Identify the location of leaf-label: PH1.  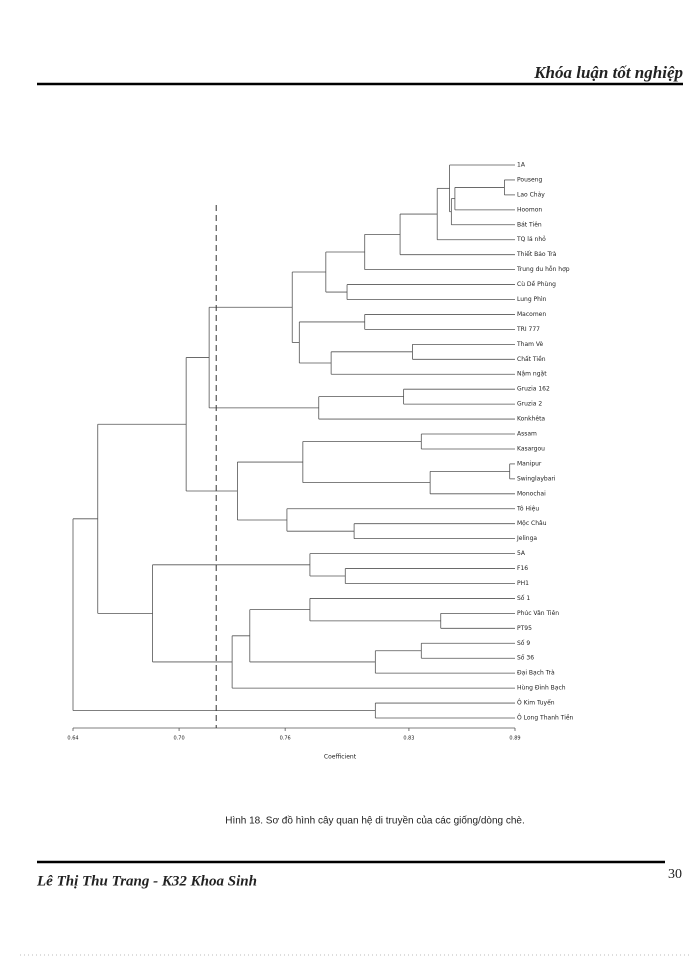
(523, 583).